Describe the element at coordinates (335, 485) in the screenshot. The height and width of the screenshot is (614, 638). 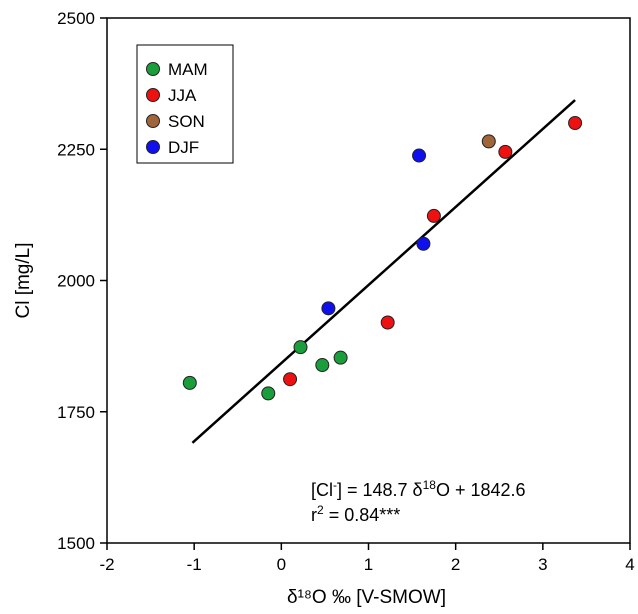
I see `equation-chloride-superscript: -` at that location.